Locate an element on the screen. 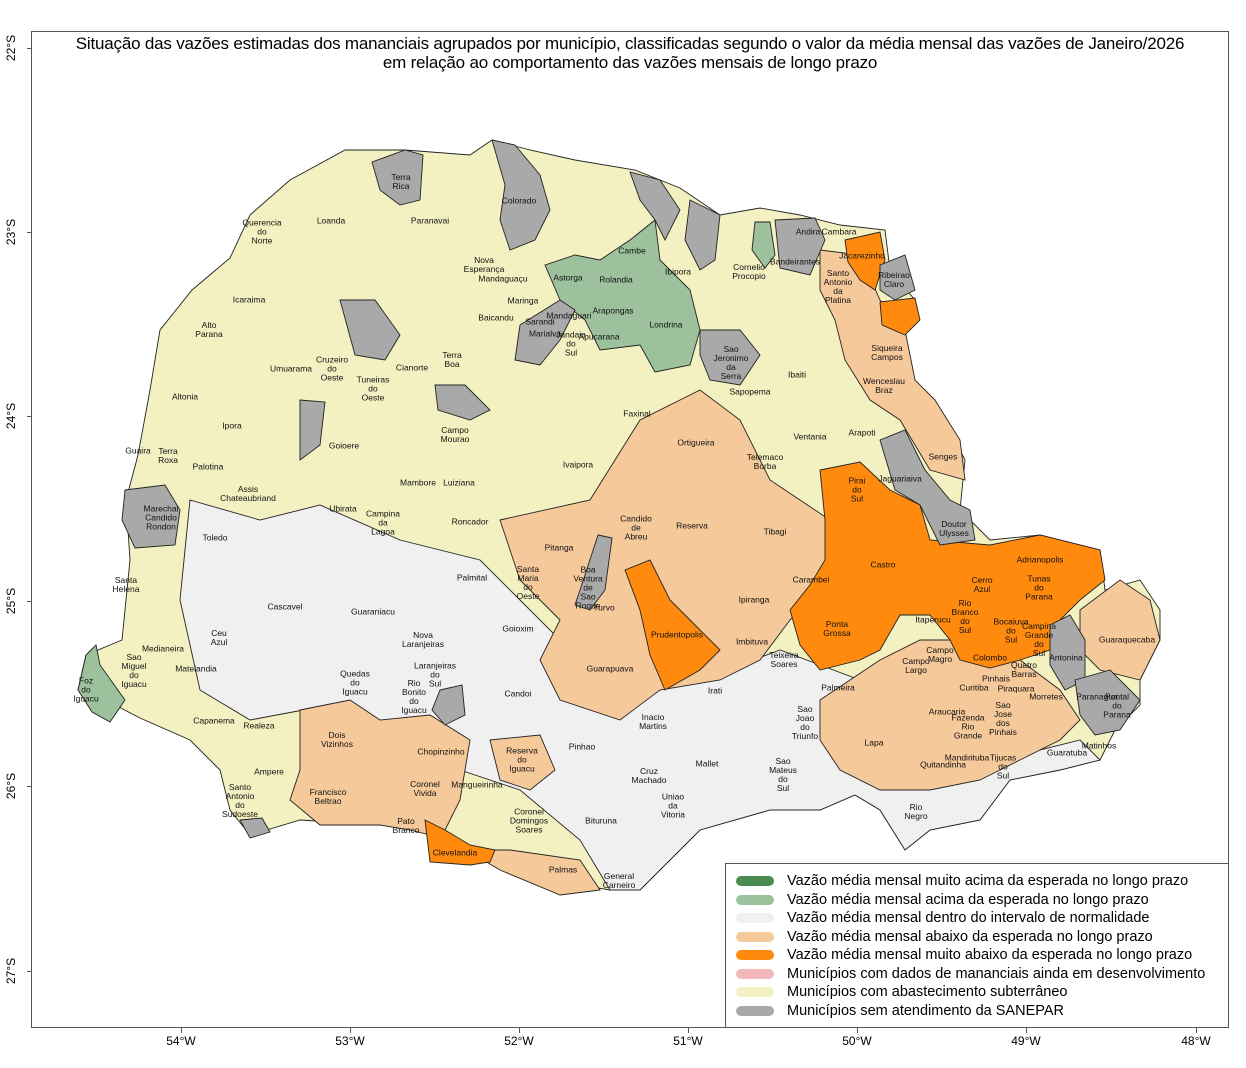  y-tick-label: 22°S is located at coordinates (11, 48).